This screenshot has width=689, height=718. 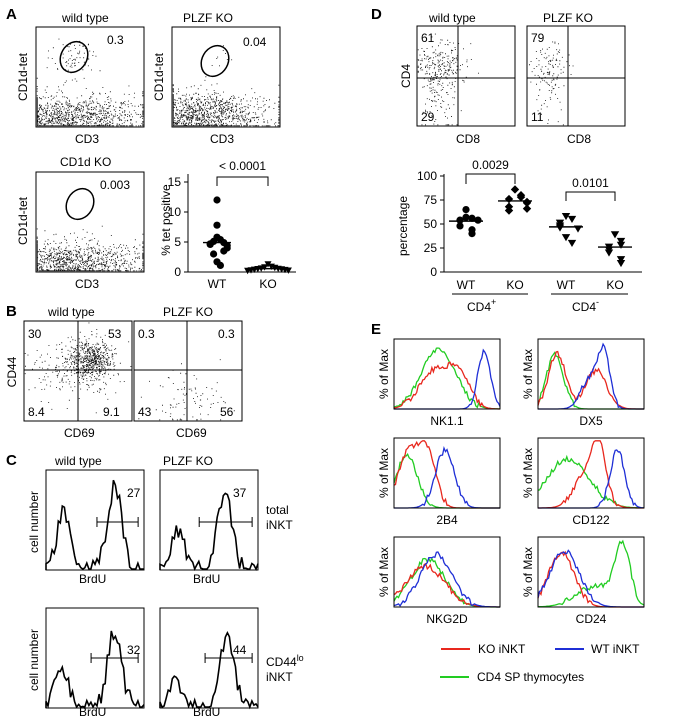 I want to click on group-label-text: CD4, so click(x=584, y=307).